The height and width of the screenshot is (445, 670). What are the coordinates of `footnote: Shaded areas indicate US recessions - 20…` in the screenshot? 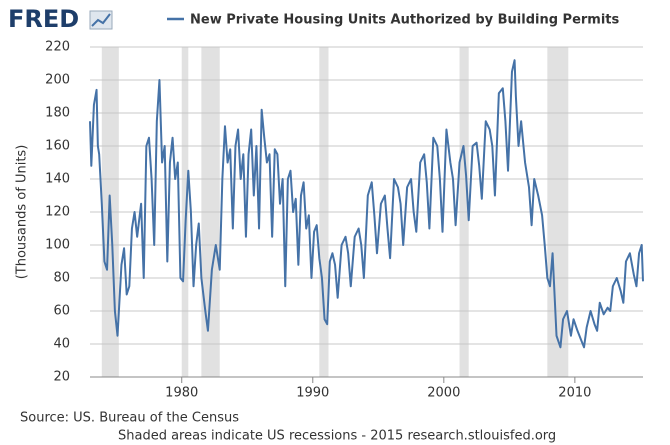 It's located at (337, 436).